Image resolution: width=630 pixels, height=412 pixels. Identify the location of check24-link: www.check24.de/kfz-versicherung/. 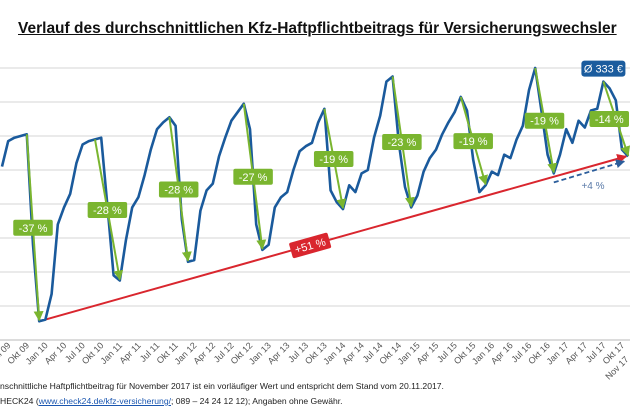
(104, 401).